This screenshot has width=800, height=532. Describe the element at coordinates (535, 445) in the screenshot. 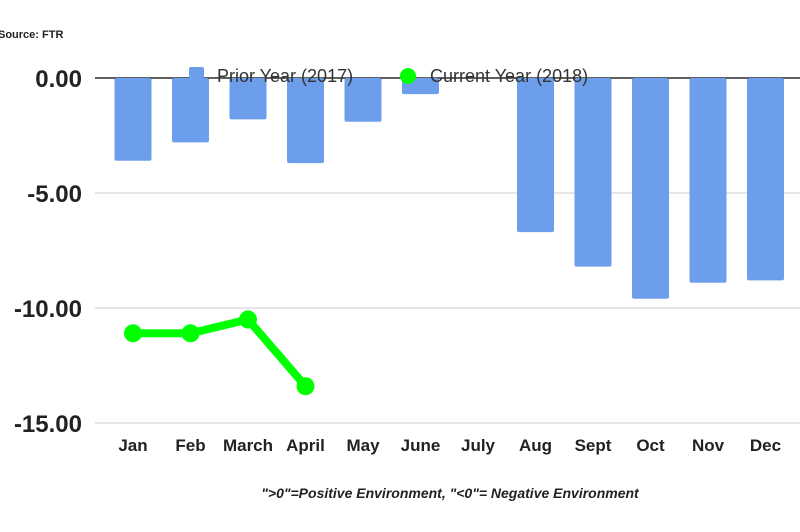

I see `x-tick-label: Aug` at that location.